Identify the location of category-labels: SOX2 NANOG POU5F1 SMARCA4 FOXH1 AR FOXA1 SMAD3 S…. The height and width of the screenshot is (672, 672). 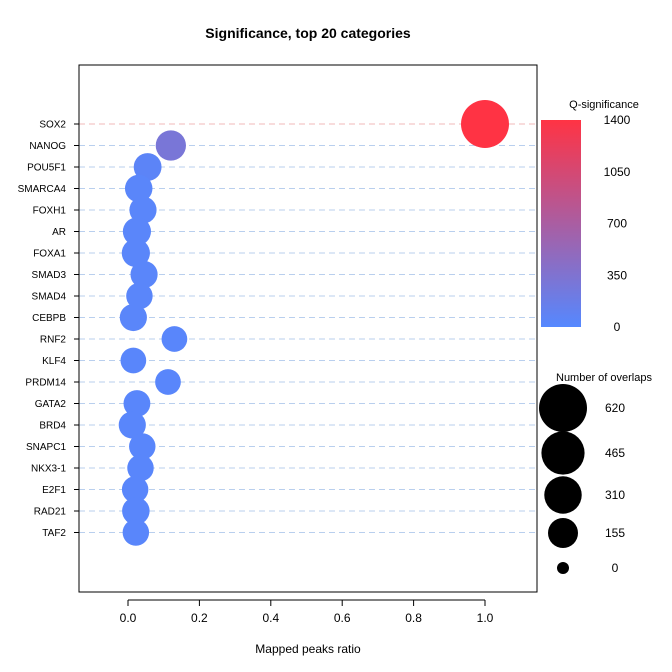
(48, 329).